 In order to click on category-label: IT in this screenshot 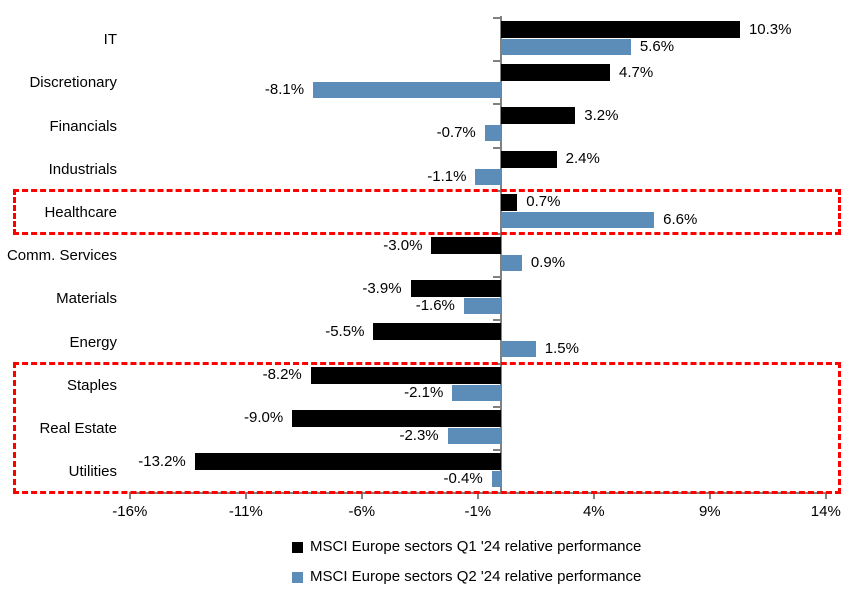, I will do `click(110, 40)`.